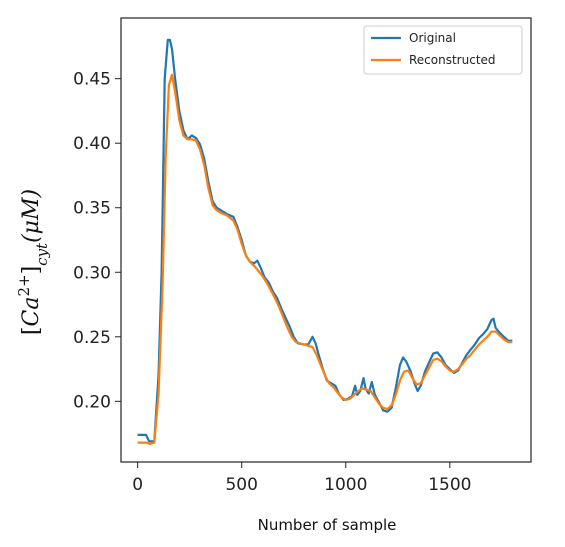 Image resolution: width=565 pixels, height=547 pixels. I want to click on y-axis-label: [Ca2+]cyt(μM), so click(33, 262).